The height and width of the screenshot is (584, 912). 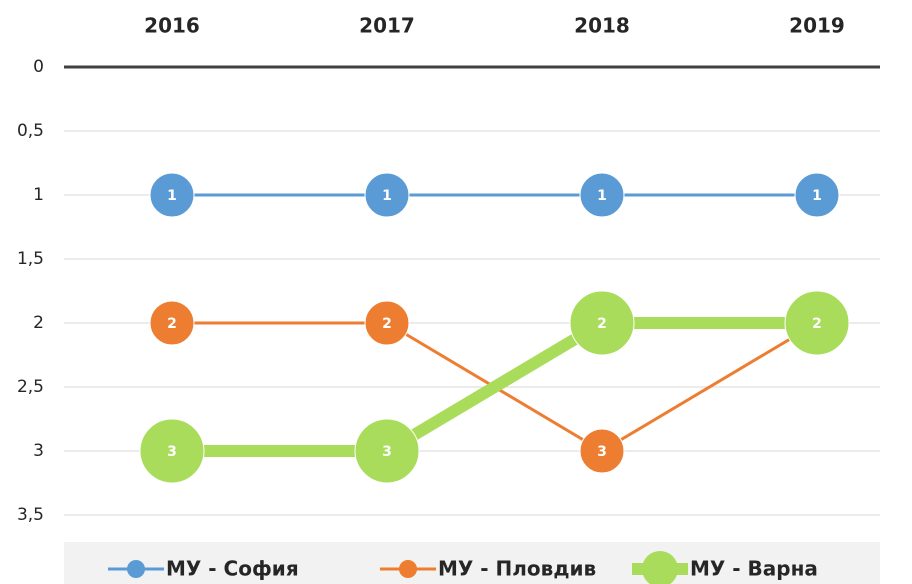 What do you see at coordinates (30, 515) in the screenshot?
I see `y-tick-label: 3,5` at bounding box center [30, 515].